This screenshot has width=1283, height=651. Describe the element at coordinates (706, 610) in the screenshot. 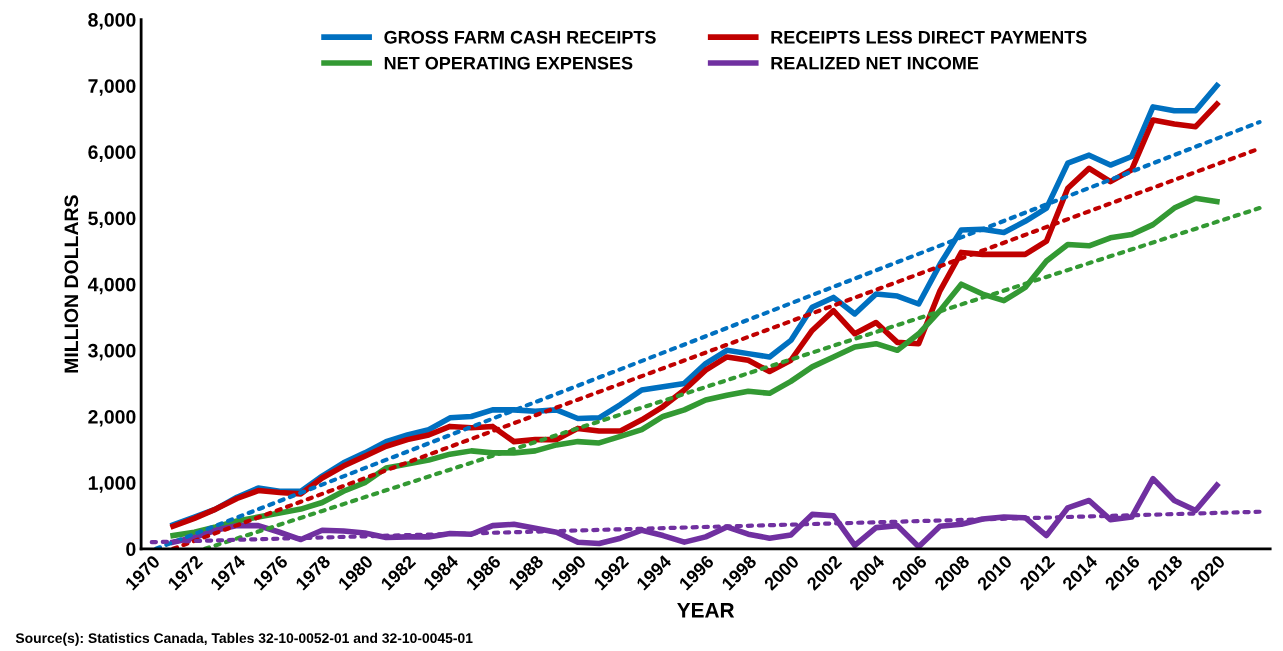

I see `x-axis-title: YEAR` at that location.